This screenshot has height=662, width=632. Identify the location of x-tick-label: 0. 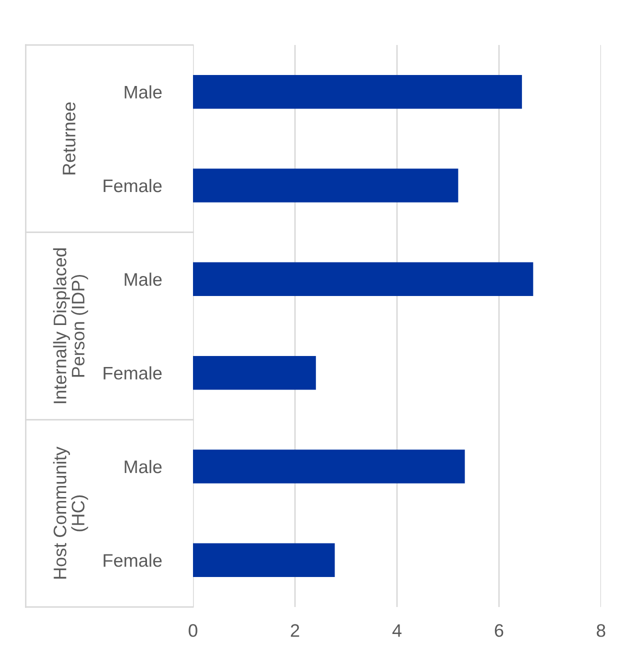
(193, 630).